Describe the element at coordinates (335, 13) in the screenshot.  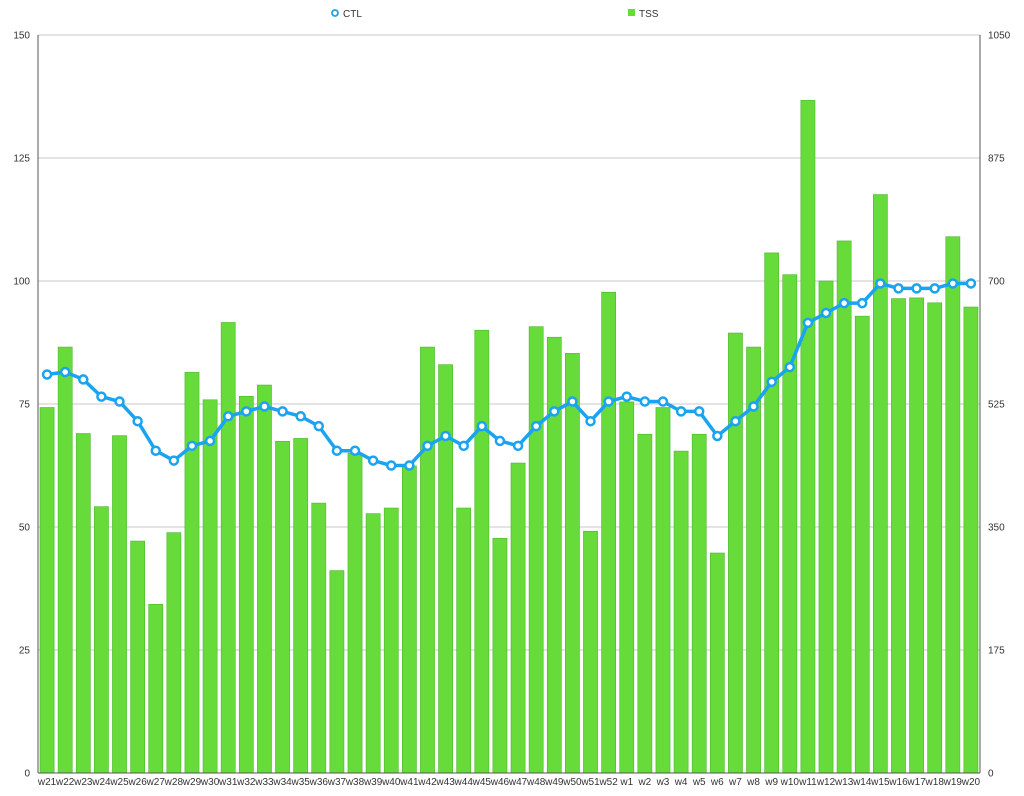
I see `legend-ctl-swatch` at that location.